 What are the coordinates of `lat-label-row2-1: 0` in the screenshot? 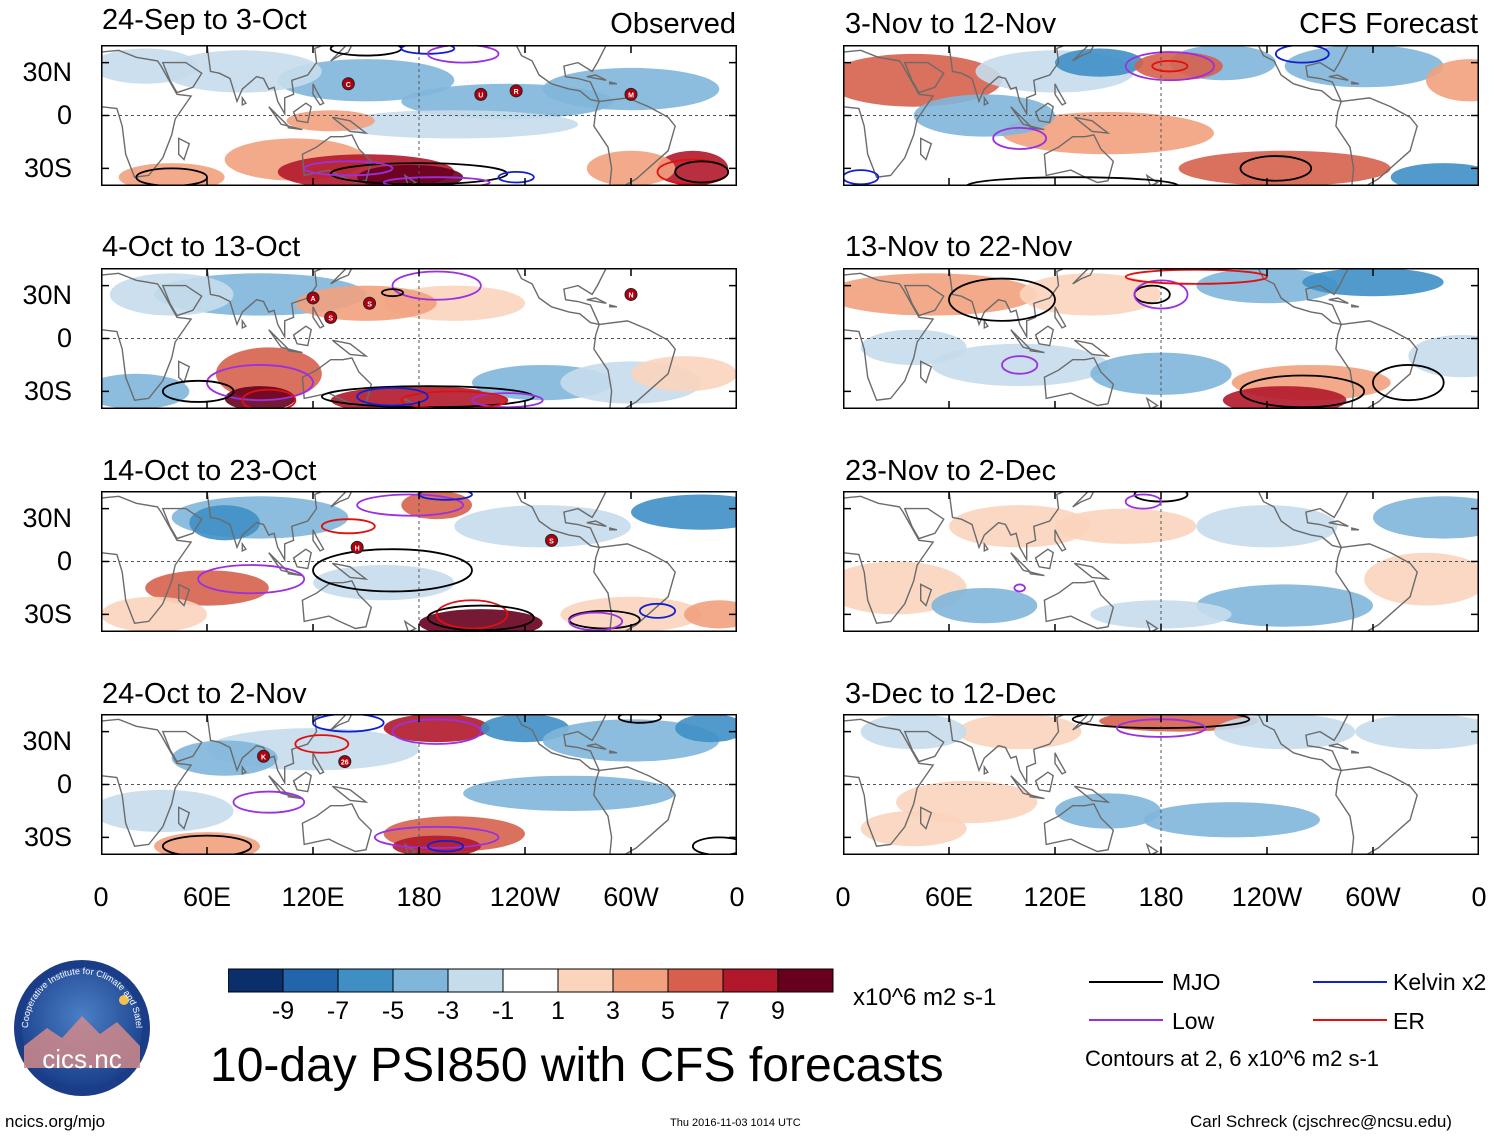 It's located at (64, 338).